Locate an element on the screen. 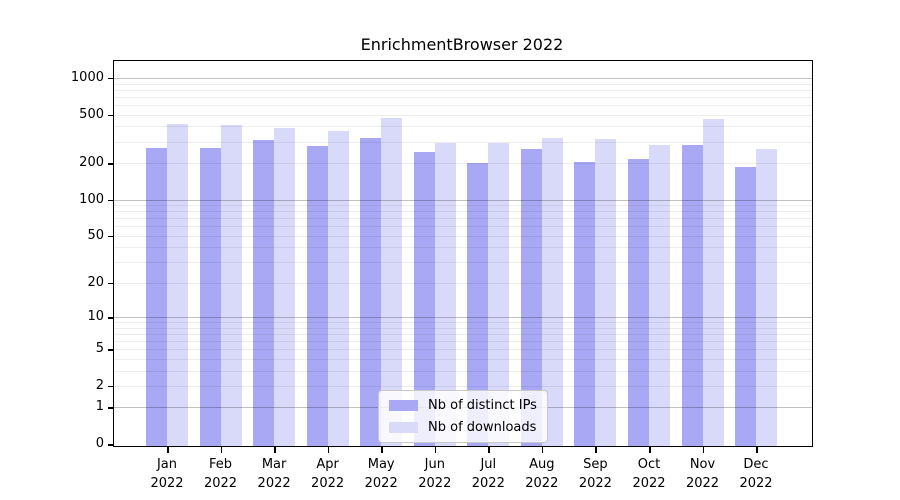 The height and width of the screenshot is (500, 900). legend: Nb of distinct IPs Nb of downloads is located at coordinates (463, 416).